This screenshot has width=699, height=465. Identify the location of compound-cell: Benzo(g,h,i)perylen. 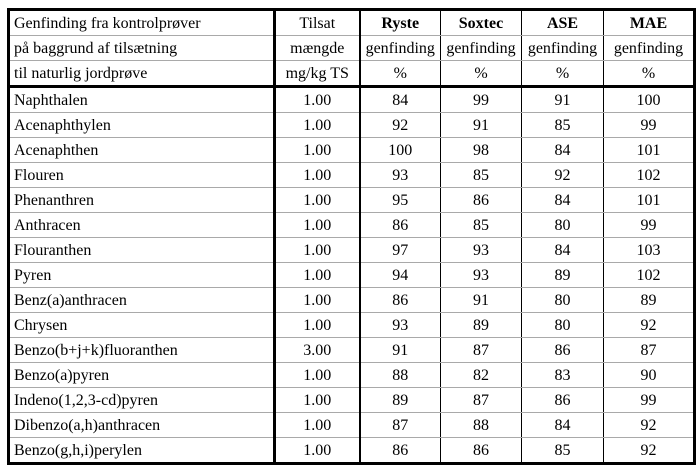
(142, 450).